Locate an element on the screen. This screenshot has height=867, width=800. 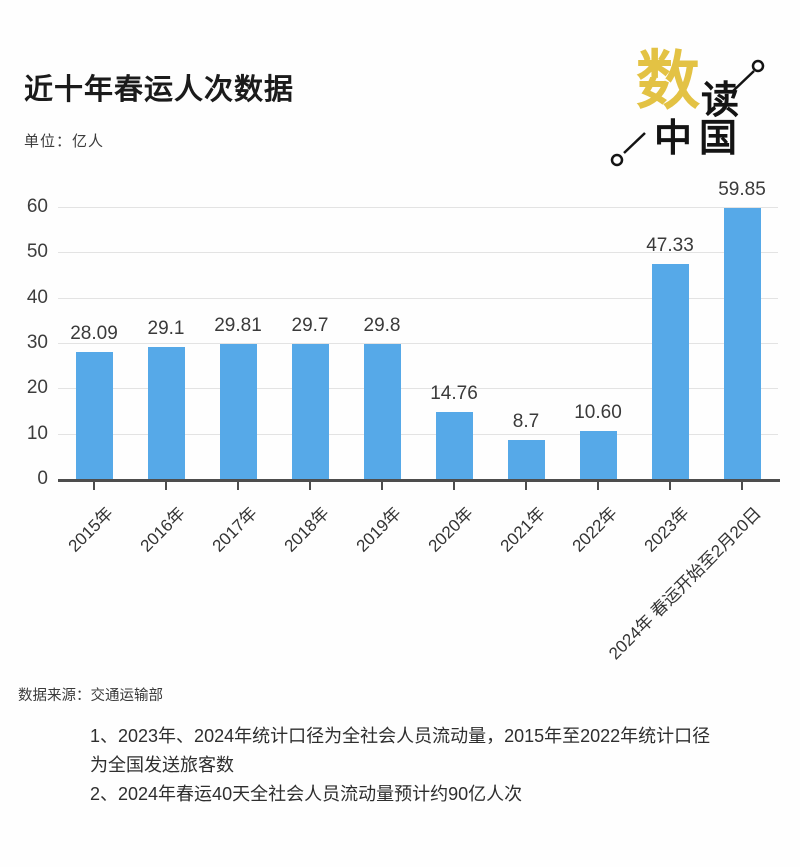
y-tick-label: 20 is located at coordinates (37, 387).